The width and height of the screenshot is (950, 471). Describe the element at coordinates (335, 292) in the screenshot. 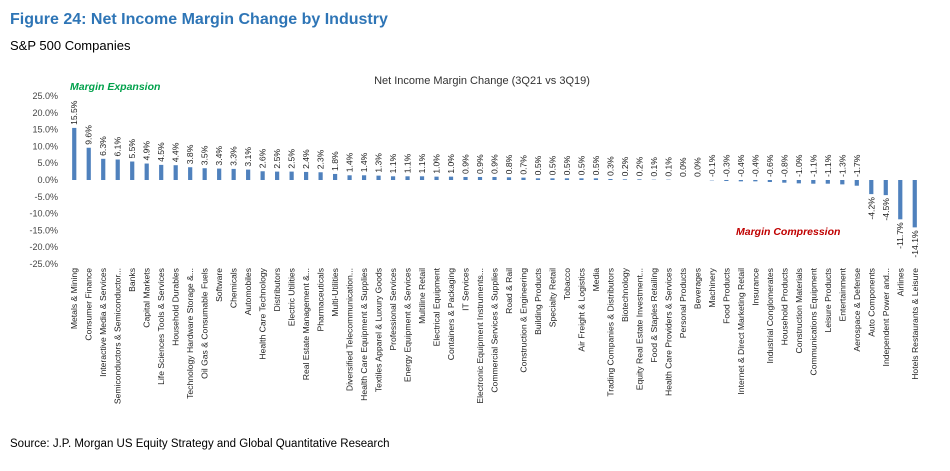

I see `category-label: Multi-Utilities` at that location.